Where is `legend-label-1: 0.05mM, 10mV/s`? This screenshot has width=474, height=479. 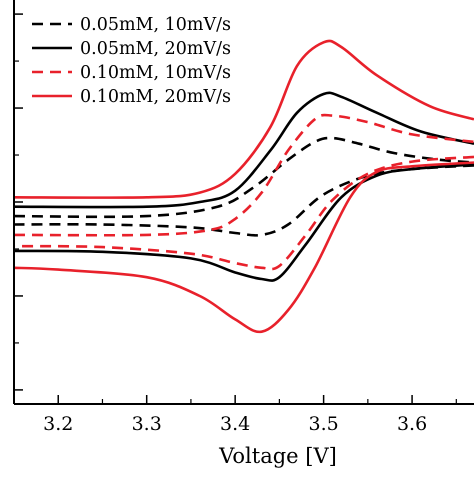 legend-label-1: 0.05mM, 10mV/s is located at coordinates (155, 25).